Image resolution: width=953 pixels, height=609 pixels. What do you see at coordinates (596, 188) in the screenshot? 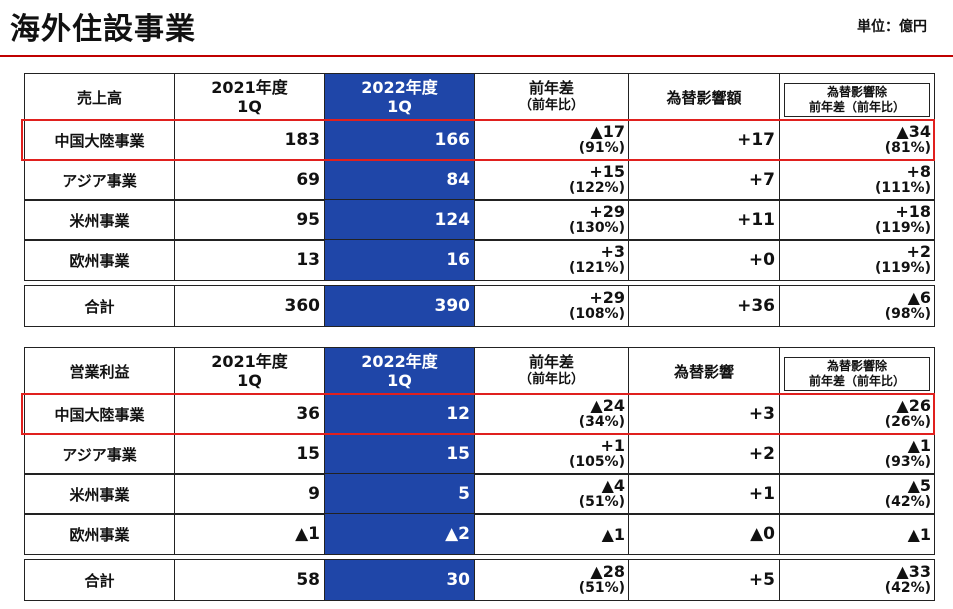
I see `yoy-ratio: (122%)` at bounding box center [596, 188].